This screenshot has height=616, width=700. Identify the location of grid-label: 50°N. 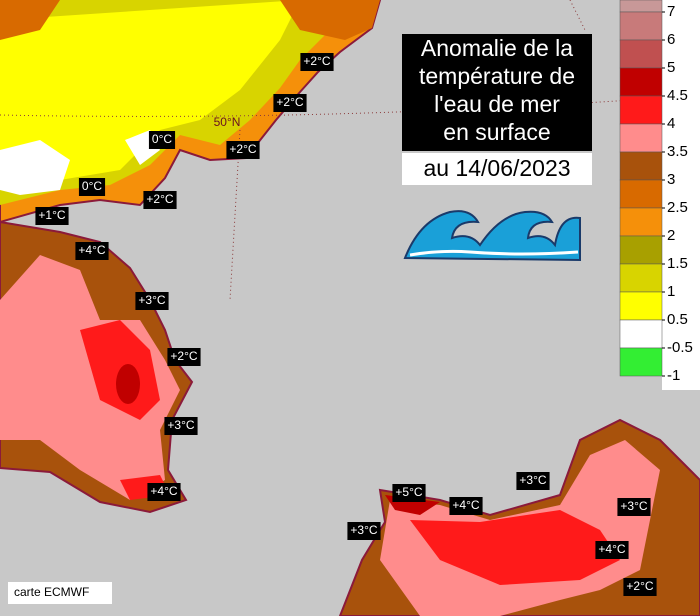
(227, 122).